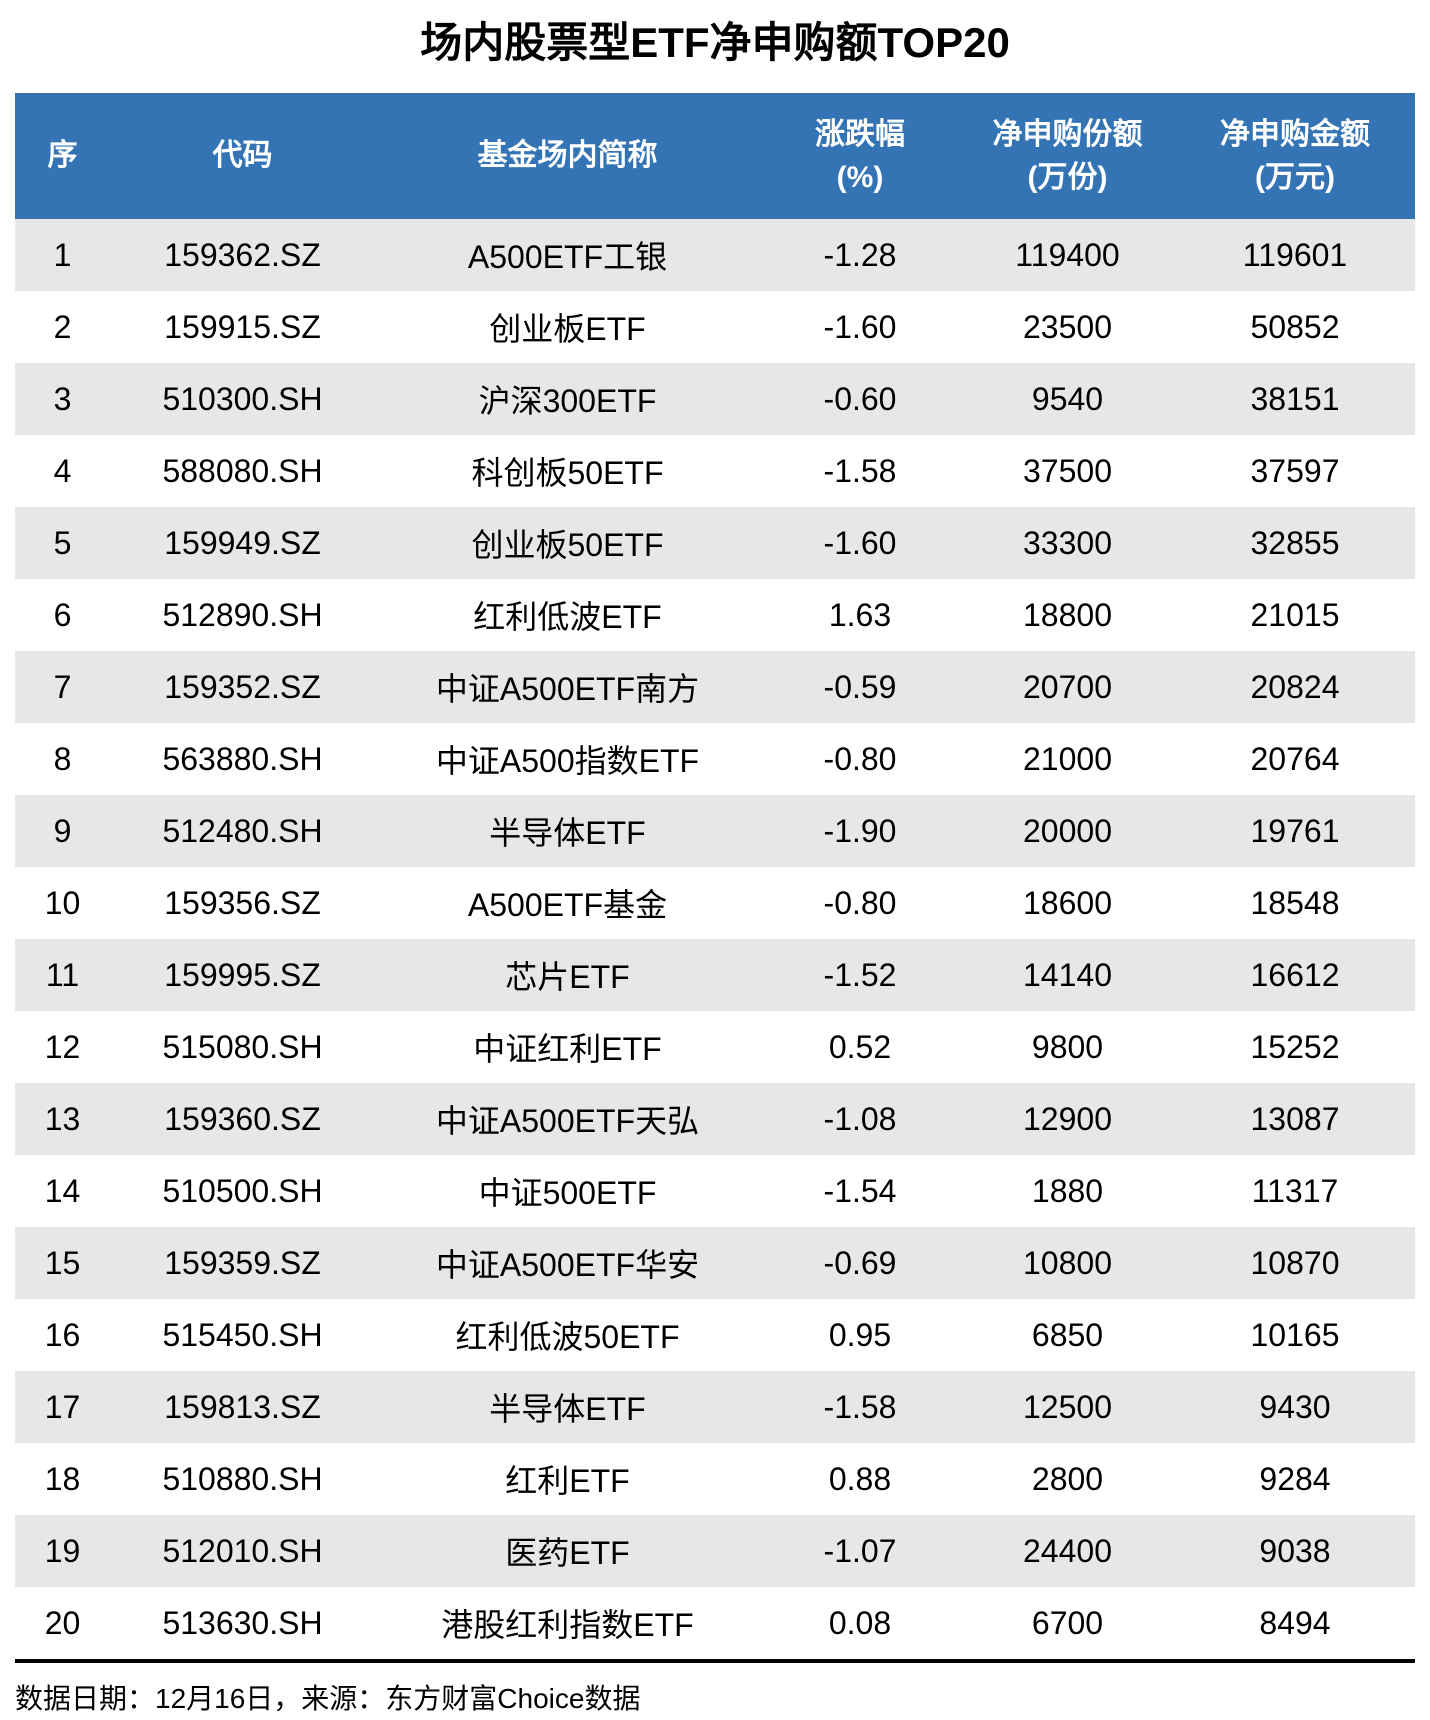  What do you see at coordinates (715, 1661) in the screenshot?
I see `footer-divider` at bounding box center [715, 1661].